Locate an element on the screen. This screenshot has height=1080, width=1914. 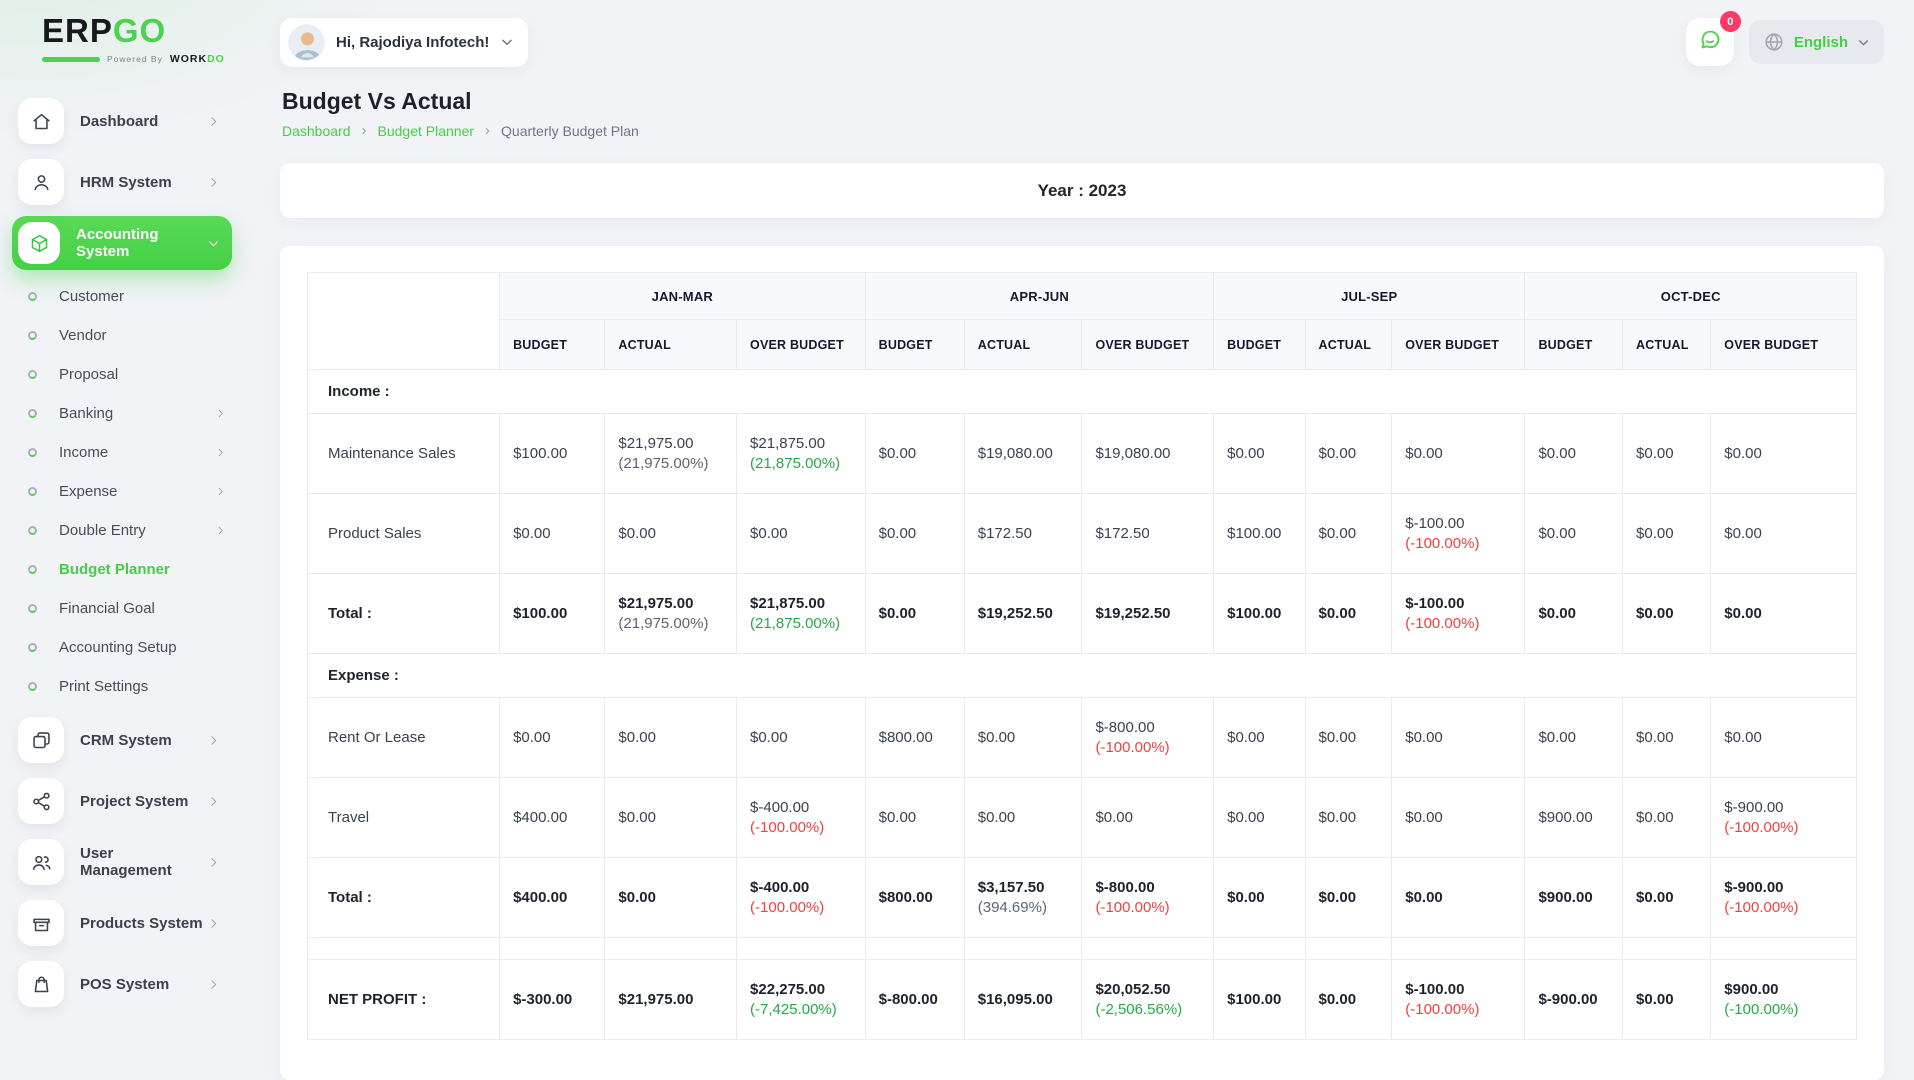
table-cell: $19,252.50 is located at coordinates (1148, 613).